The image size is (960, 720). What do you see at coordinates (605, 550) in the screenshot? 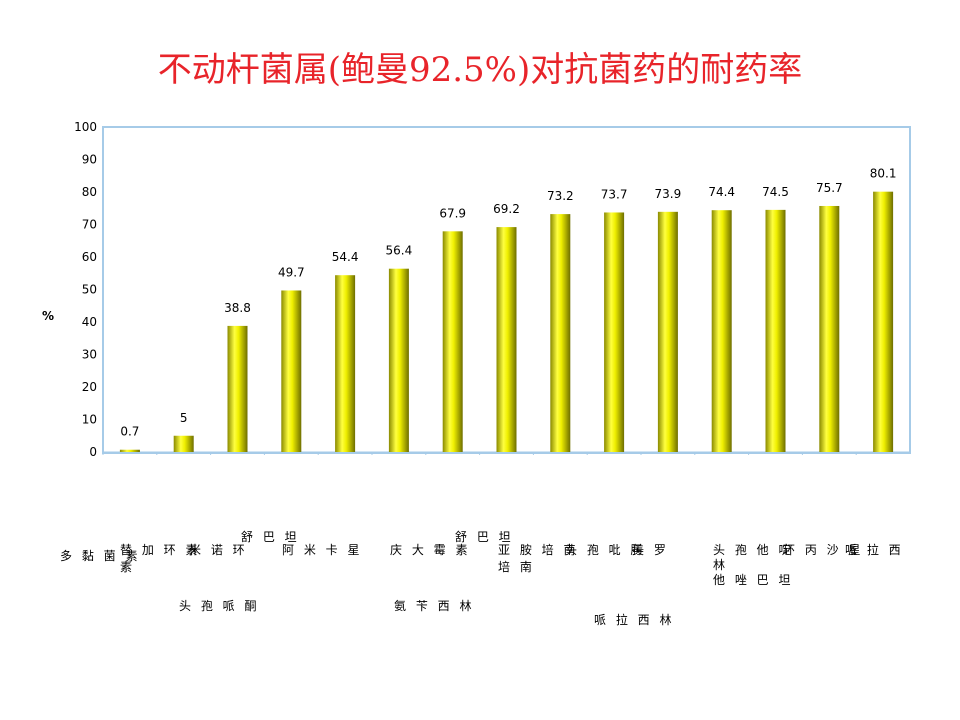
I see `category-label: 头 孢 吡 肟` at bounding box center [605, 550].